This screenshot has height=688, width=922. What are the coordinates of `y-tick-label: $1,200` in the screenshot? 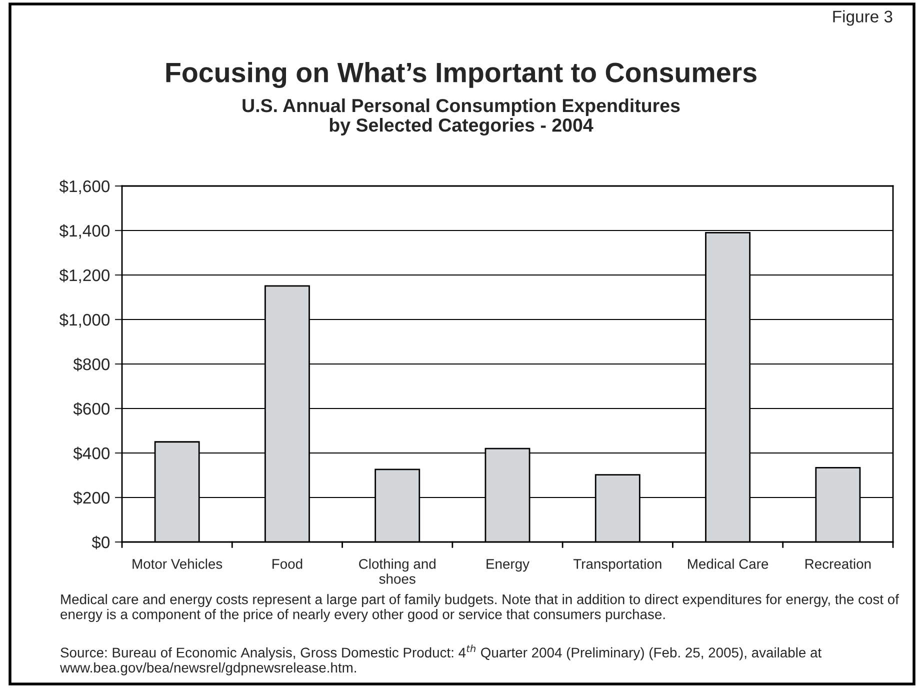 It's located at (84, 276).